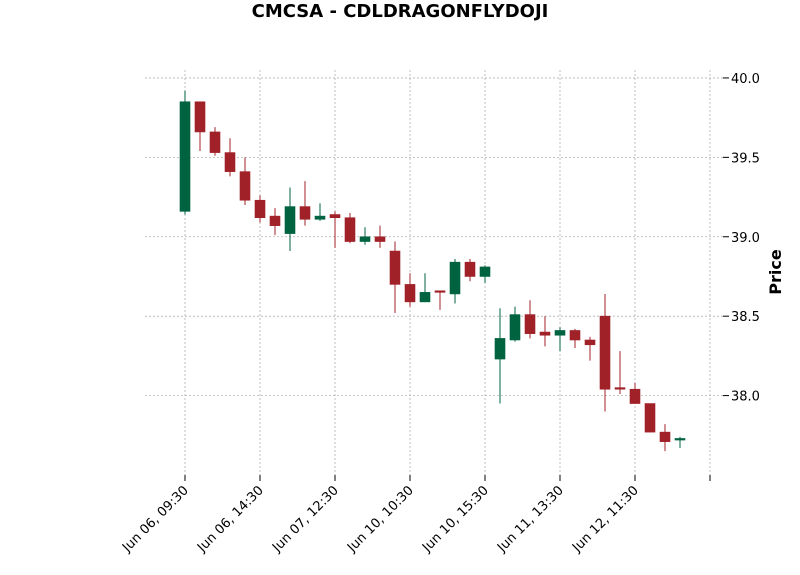 The width and height of the screenshot is (800, 575). I want to click on y-tick-label: 38.5, so click(745, 317).